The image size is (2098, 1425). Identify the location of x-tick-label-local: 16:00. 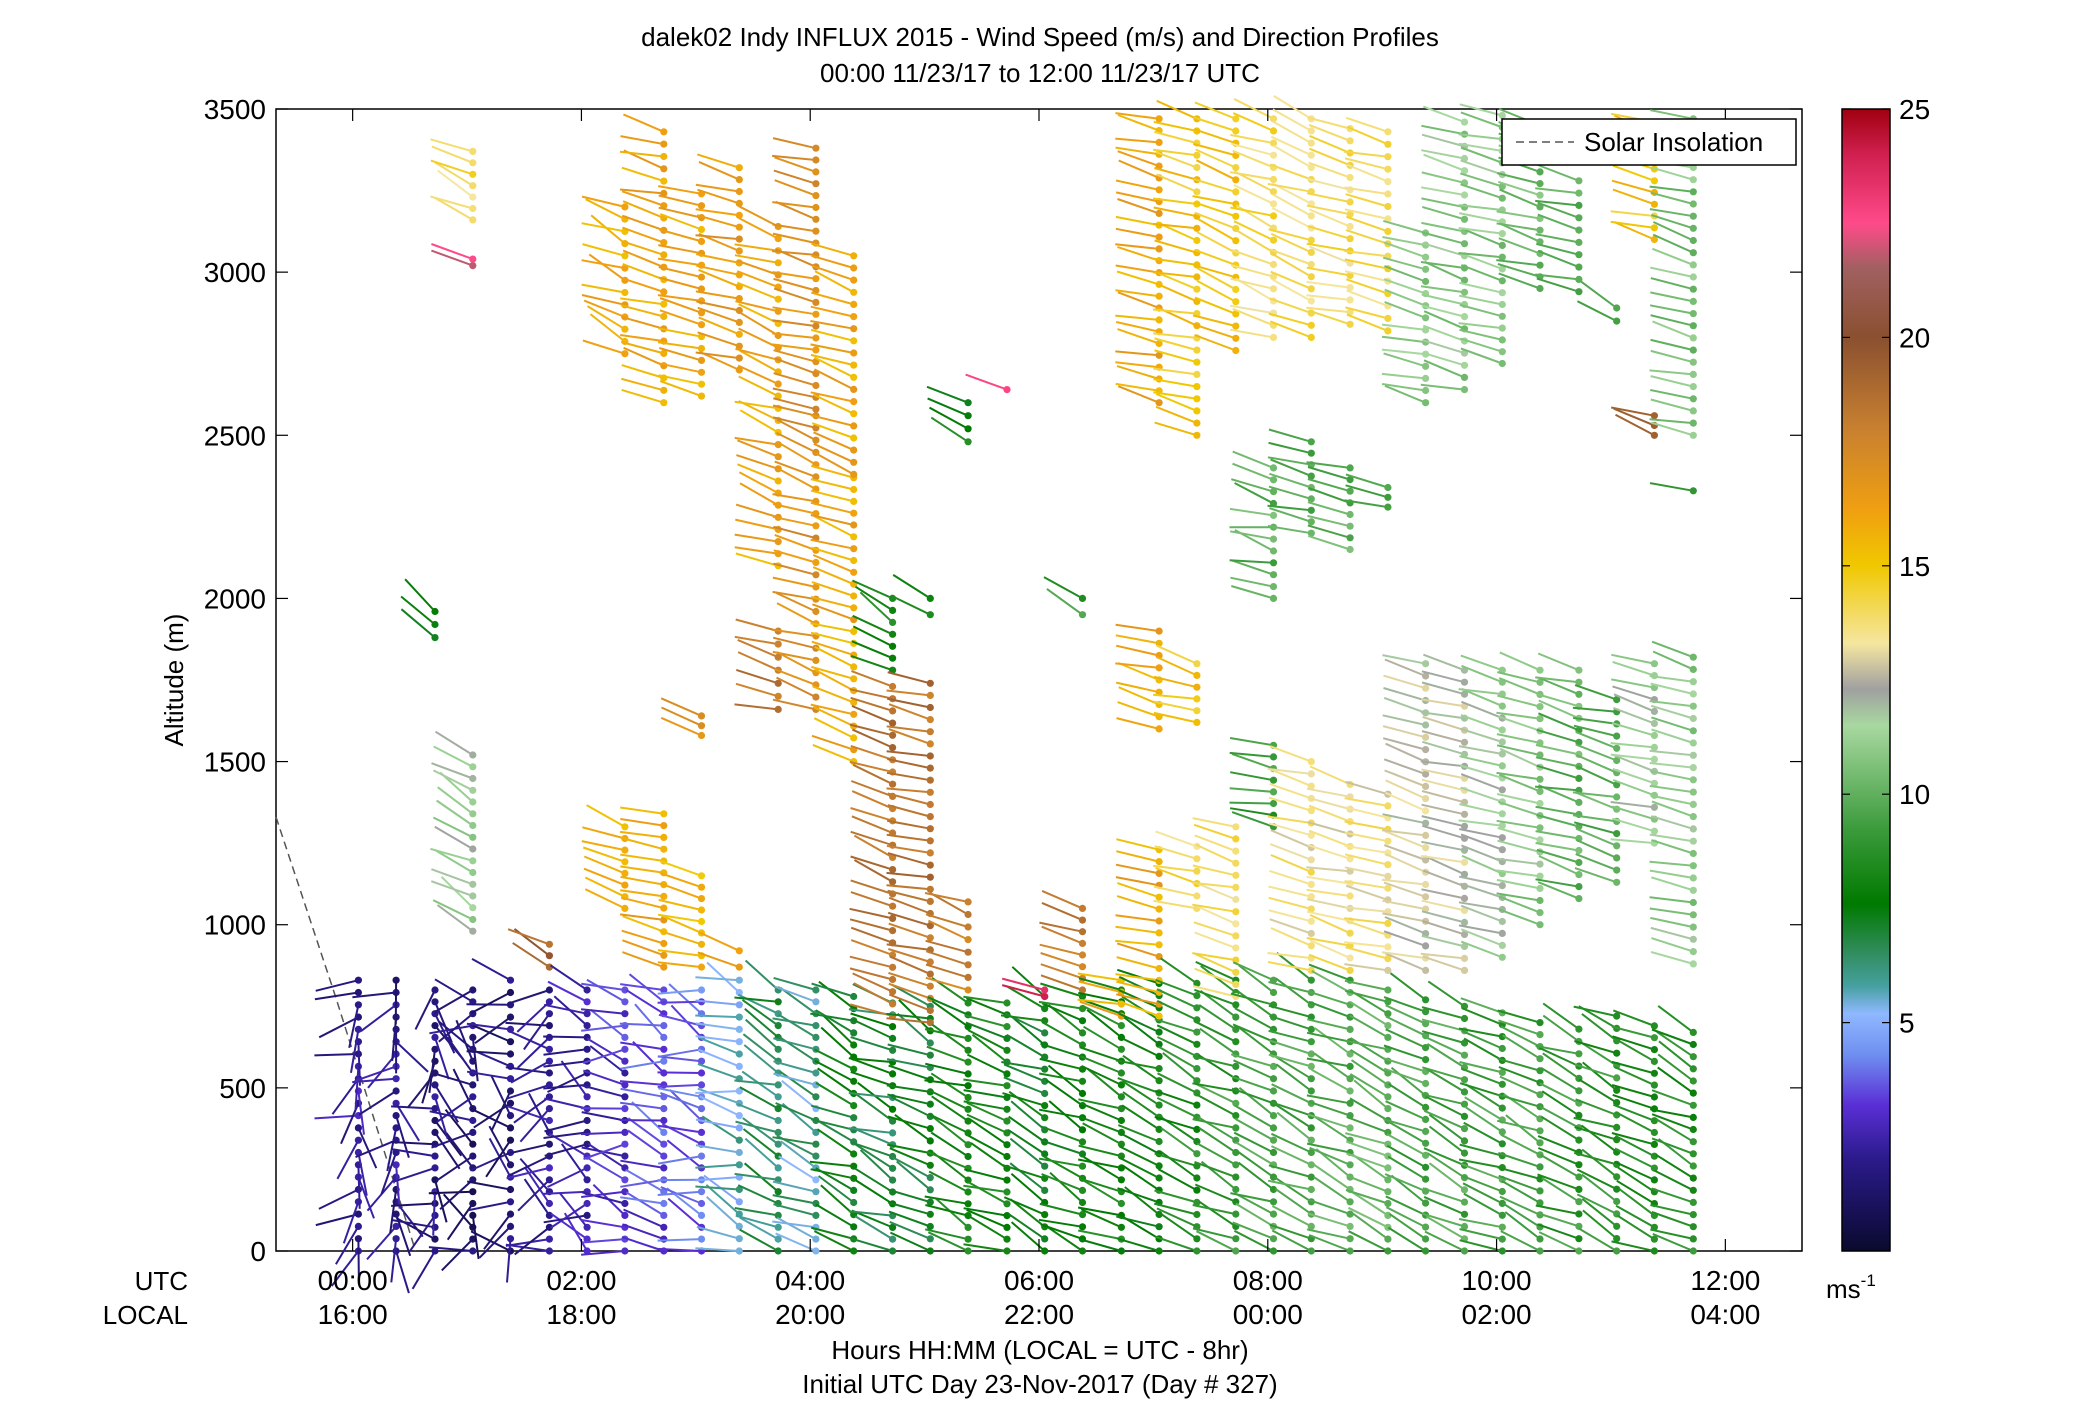
(353, 1314).